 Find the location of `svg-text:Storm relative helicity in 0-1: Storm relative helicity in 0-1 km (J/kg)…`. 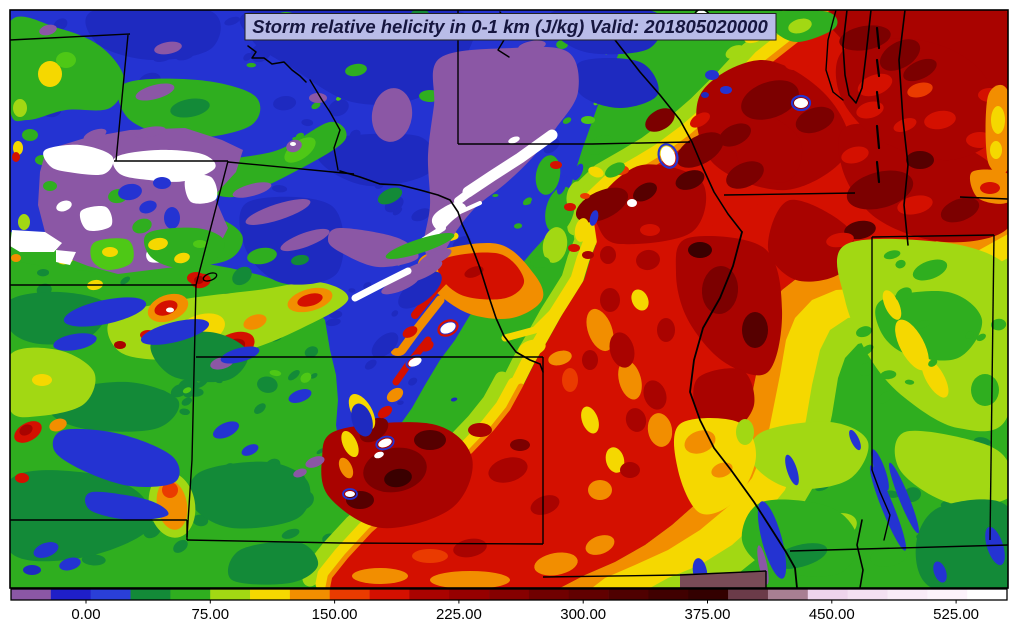

svg-text:Storm relative helicity in 0-1: Storm relative helicity in 0-1 km (J/kg)… is located at coordinates (510, 26).